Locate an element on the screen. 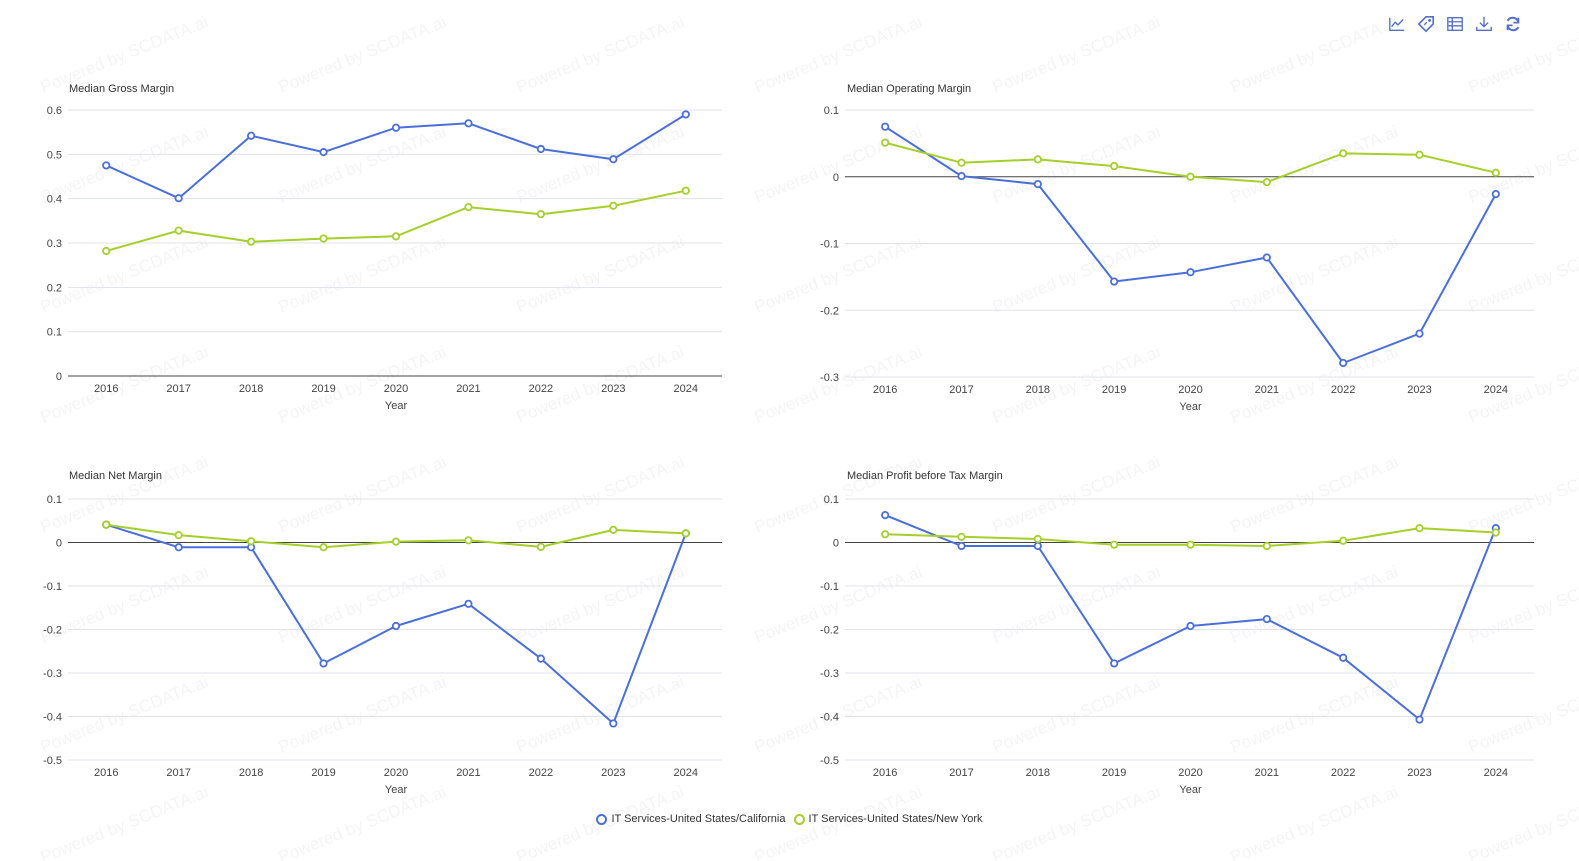 The height and width of the screenshot is (861, 1579). legend-item-california: IT Services-United States/California is located at coordinates (691, 819).